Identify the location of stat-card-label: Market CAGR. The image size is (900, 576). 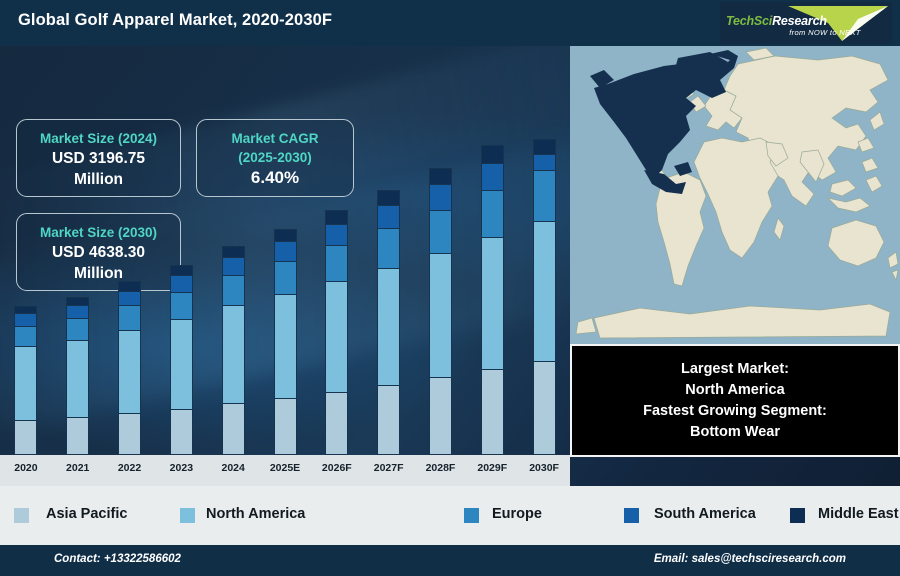
(275, 138).